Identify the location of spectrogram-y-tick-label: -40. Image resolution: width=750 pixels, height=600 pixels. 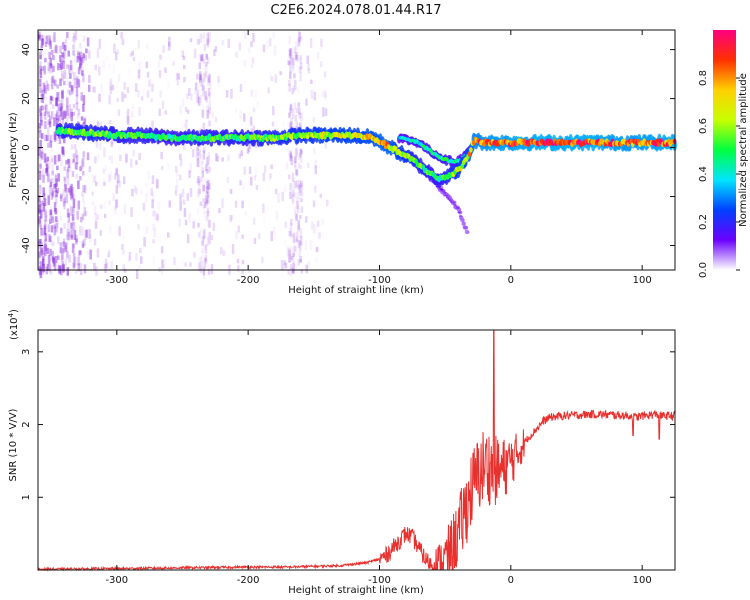
(26, 245).